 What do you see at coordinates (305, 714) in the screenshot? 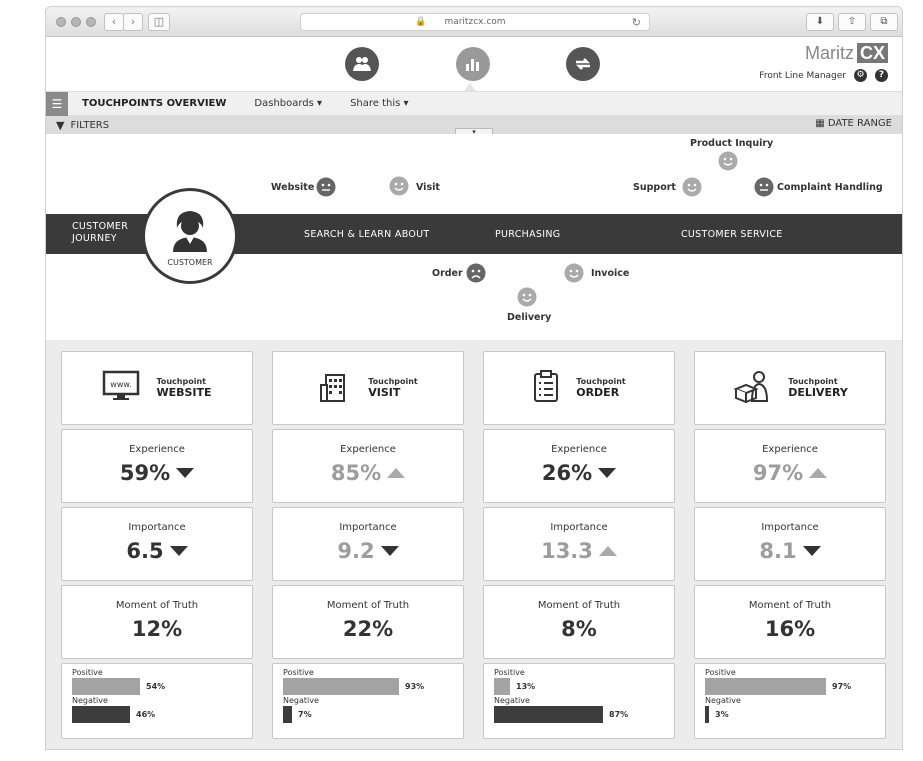
I see `negative-value: 7%` at bounding box center [305, 714].